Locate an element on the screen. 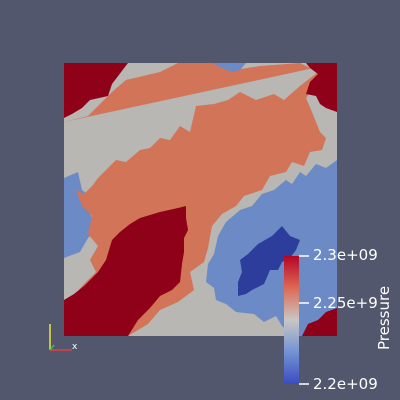 Image resolution: width=400 pixels, height=400 pixels. pressure-band-low-top is located at coordinates (229, 67).